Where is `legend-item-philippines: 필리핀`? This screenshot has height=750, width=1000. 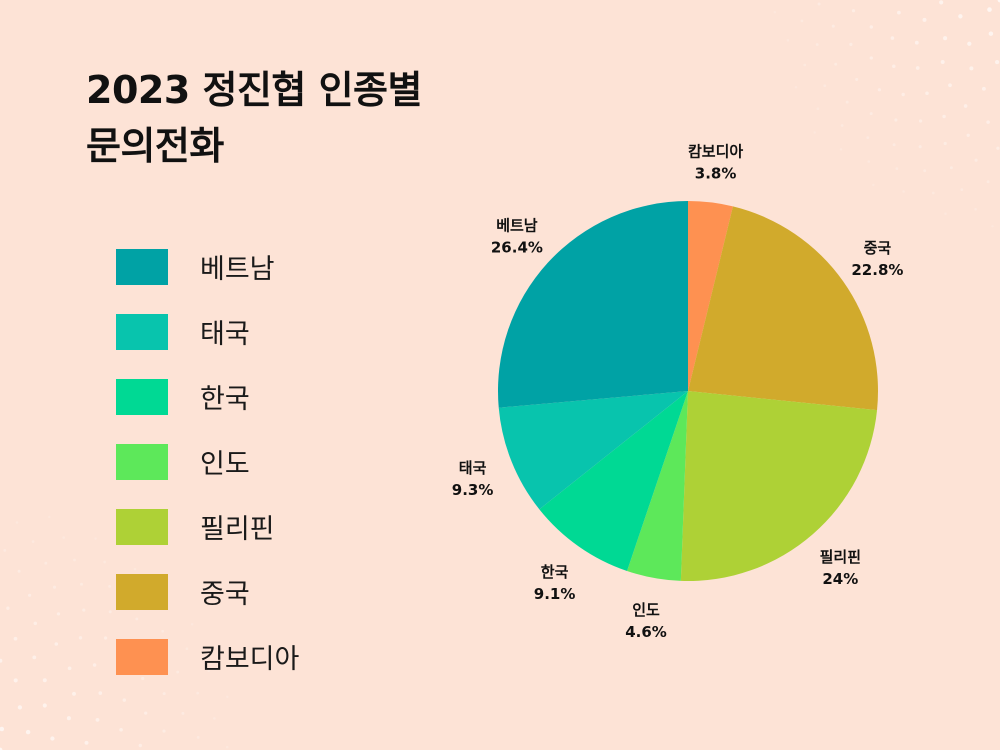
legend-item-philippines: 필리핀 is located at coordinates (207, 526).